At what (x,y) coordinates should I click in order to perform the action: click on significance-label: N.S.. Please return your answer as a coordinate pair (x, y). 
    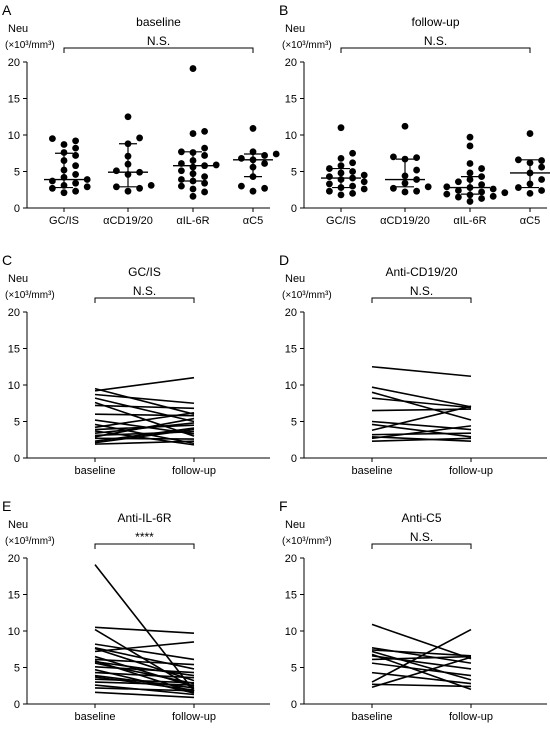
    Looking at the image, I should click on (158, 41).